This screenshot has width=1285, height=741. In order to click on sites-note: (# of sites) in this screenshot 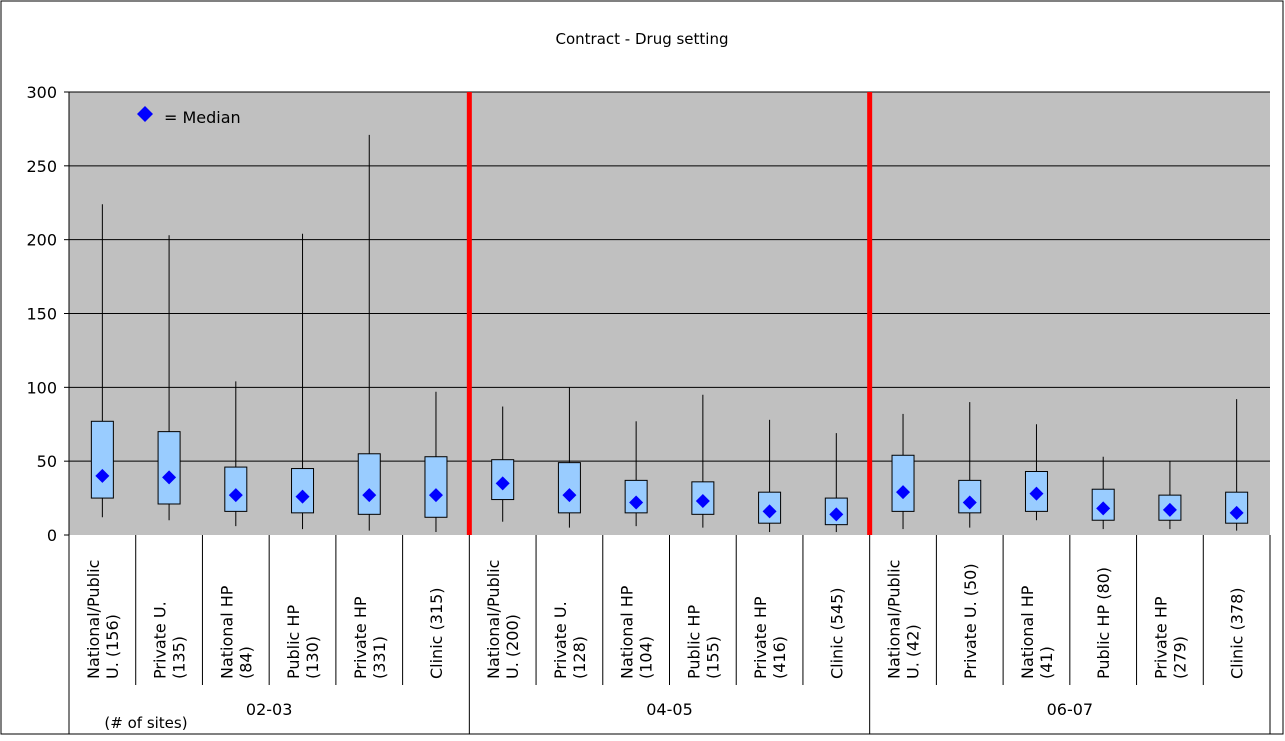, I will do `click(145, 723)`.